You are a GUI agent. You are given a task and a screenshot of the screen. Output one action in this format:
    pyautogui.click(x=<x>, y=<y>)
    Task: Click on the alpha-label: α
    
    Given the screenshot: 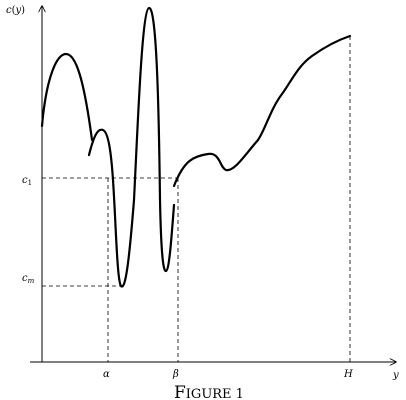 What is the action you would take?
    pyautogui.click(x=106, y=374)
    